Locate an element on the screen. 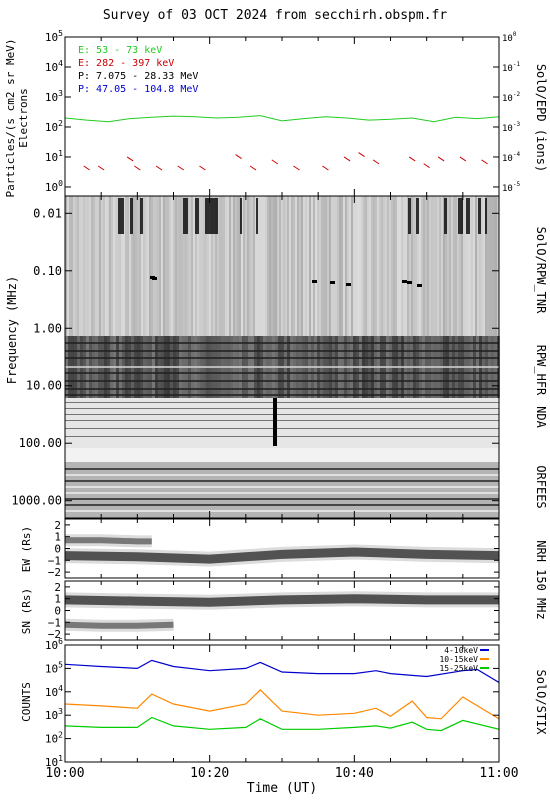  nda-background is located at coordinates (282, 423).